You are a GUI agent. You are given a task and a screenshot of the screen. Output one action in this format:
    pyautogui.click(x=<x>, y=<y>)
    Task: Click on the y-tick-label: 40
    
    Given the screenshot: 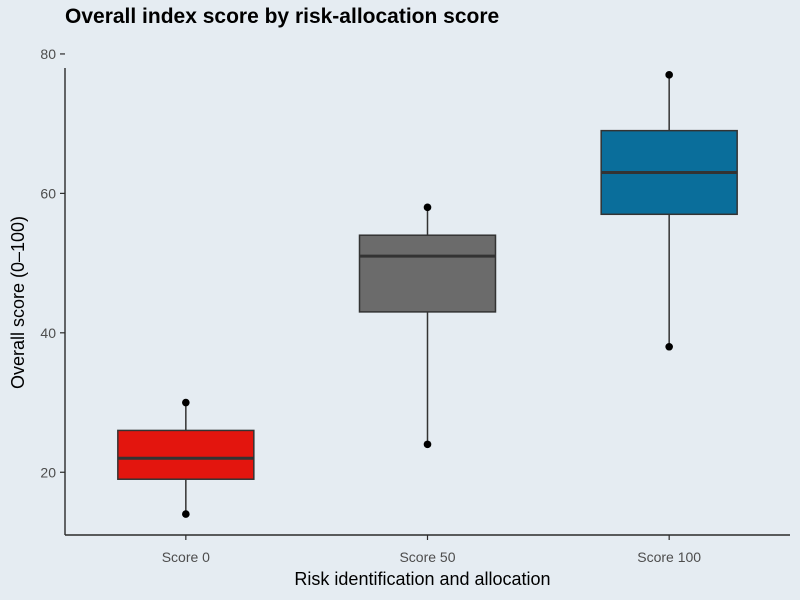 What is the action you would take?
    pyautogui.click(x=48, y=333)
    